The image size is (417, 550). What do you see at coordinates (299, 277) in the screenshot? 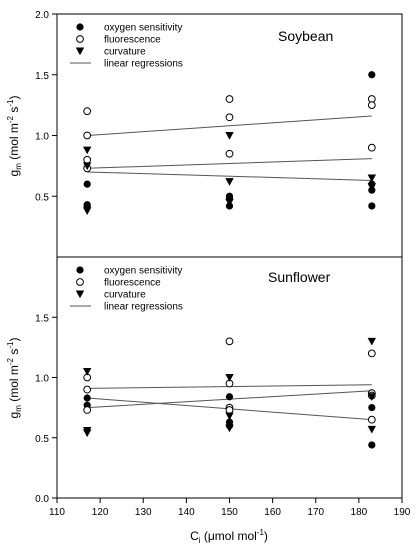
I see `panel-title-sunflower: Sunflower` at bounding box center [299, 277].